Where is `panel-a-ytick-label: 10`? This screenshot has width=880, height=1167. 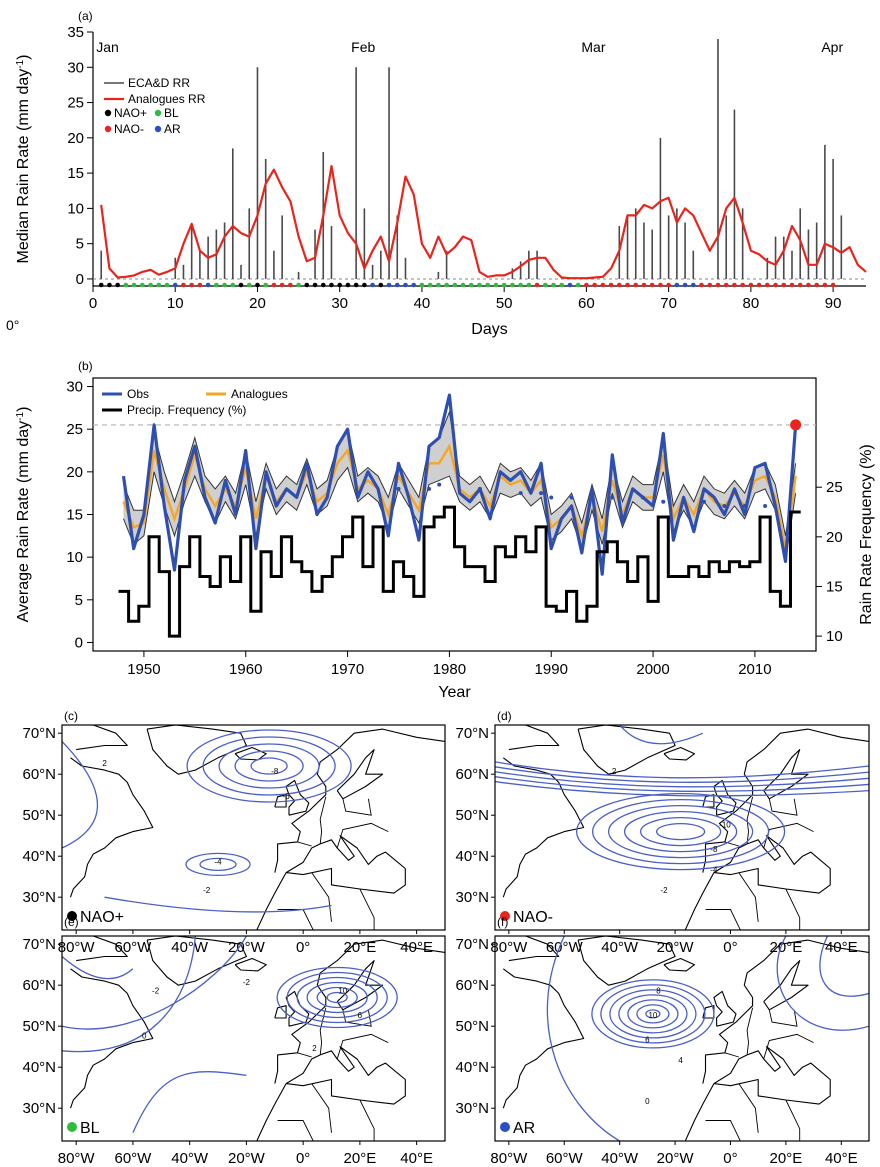 panel-a-ytick-label: 10 is located at coordinates (75, 208).